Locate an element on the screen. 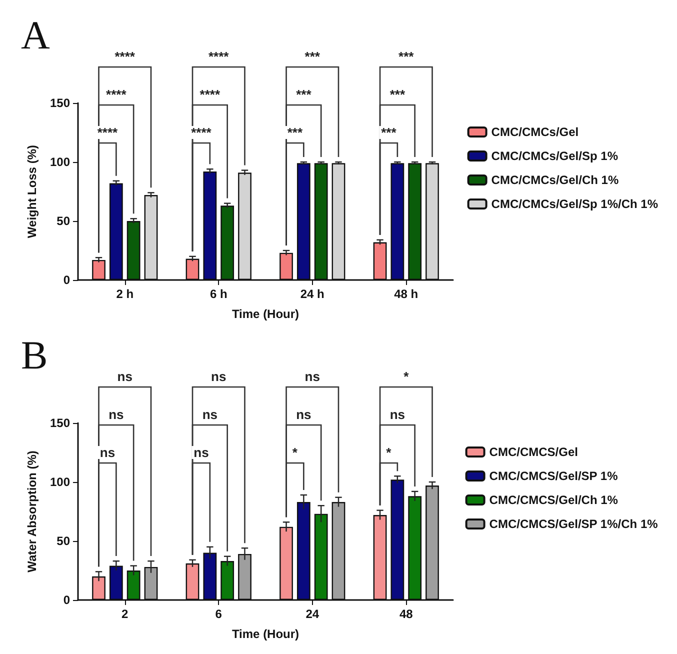 This screenshot has height=654, width=677. legend-label: CMC/CMCS/Gel/Ch 1% is located at coordinates (553, 500).